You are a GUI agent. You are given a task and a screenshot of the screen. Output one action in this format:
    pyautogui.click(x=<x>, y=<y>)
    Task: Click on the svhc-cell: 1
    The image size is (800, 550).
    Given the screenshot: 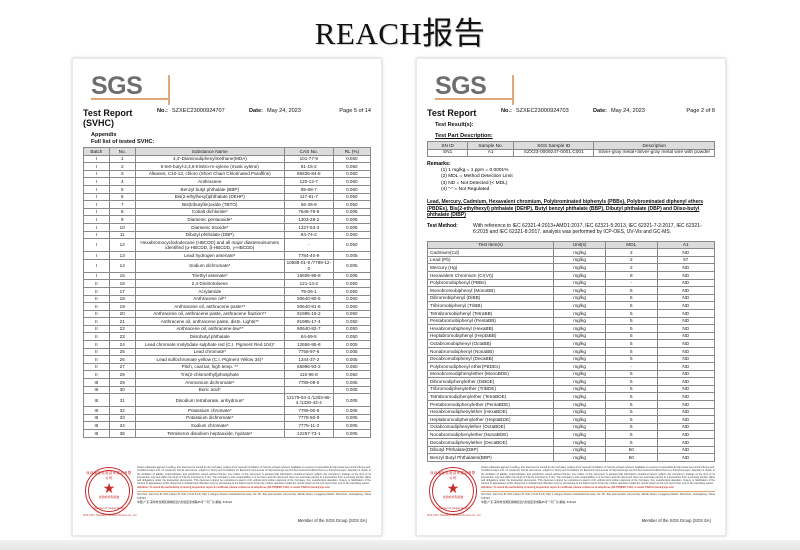 What is the action you would take?
    pyautogui.click(x=122, y=159)
    